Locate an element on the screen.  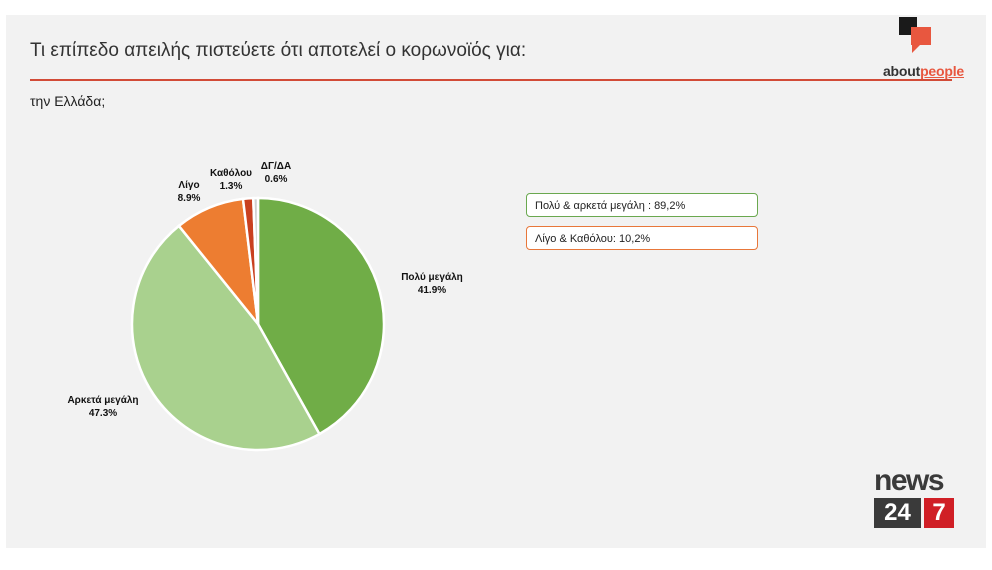
aboutpeople-suffix: people is located at coordinates (942, 71).